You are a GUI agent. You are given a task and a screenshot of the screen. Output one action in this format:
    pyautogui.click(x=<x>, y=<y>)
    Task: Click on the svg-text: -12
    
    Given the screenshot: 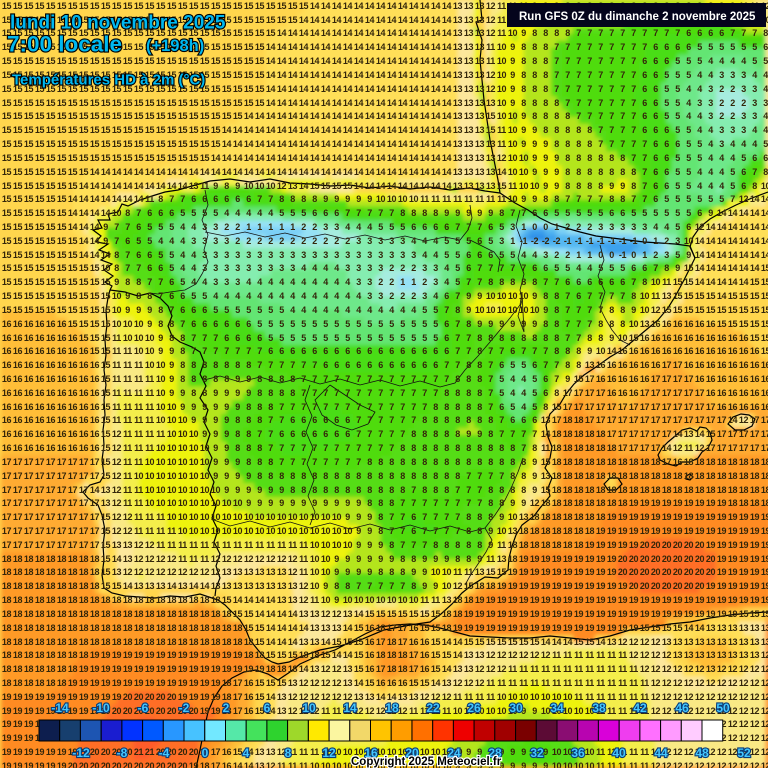 What is the action you would take?
    pyautogui.click(x=81, y=753)
    